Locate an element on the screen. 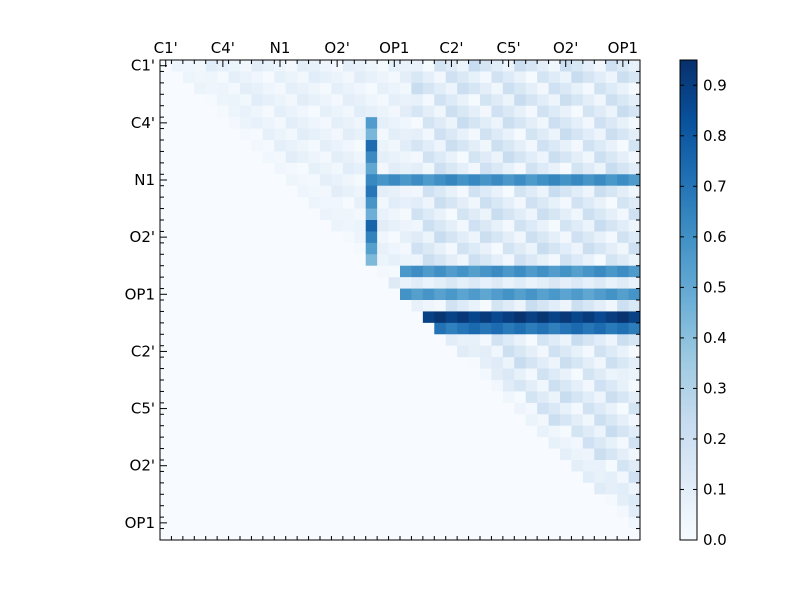 Image resolution: width=800 pixels, height=604 pixels. x-tick-label: N1 is located at coordinates (280, 48).